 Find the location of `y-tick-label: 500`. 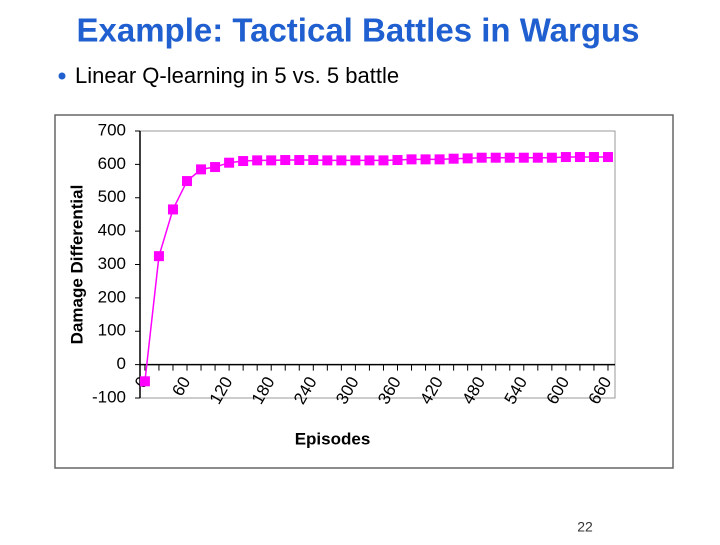

y-tick-label: 500 is located at coordinates (112, 196).